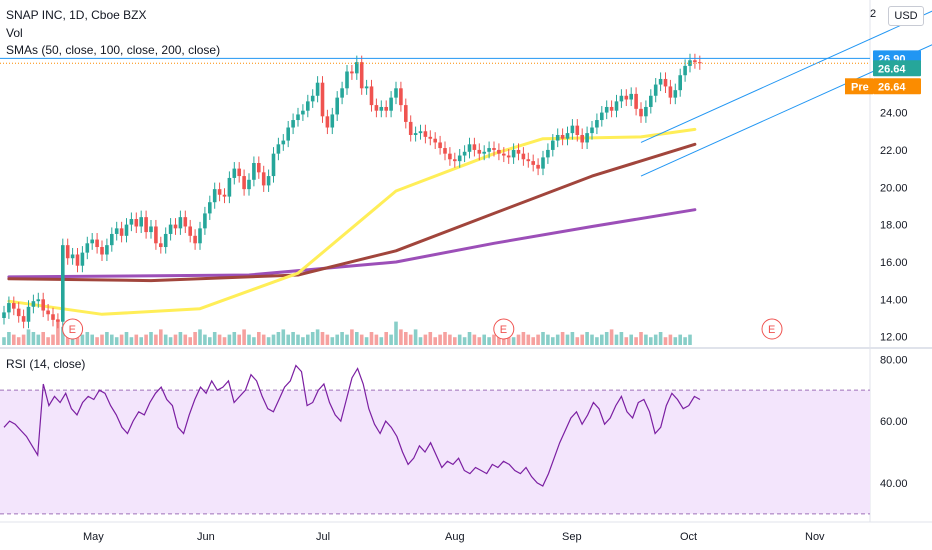 Image resolution: width=932 pixels, height=550 pixels. I want to click on channel-upper-line, so click(786, 76).